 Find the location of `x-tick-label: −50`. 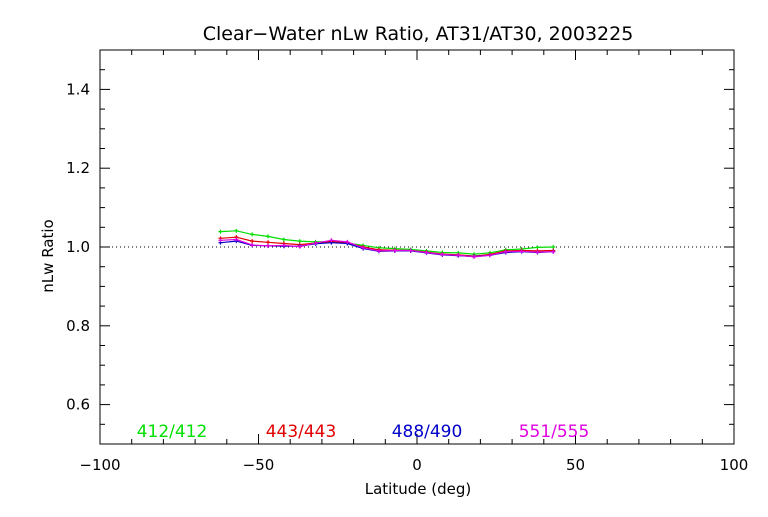

x-tick-label: −50 is located at coordinates (259, 465).